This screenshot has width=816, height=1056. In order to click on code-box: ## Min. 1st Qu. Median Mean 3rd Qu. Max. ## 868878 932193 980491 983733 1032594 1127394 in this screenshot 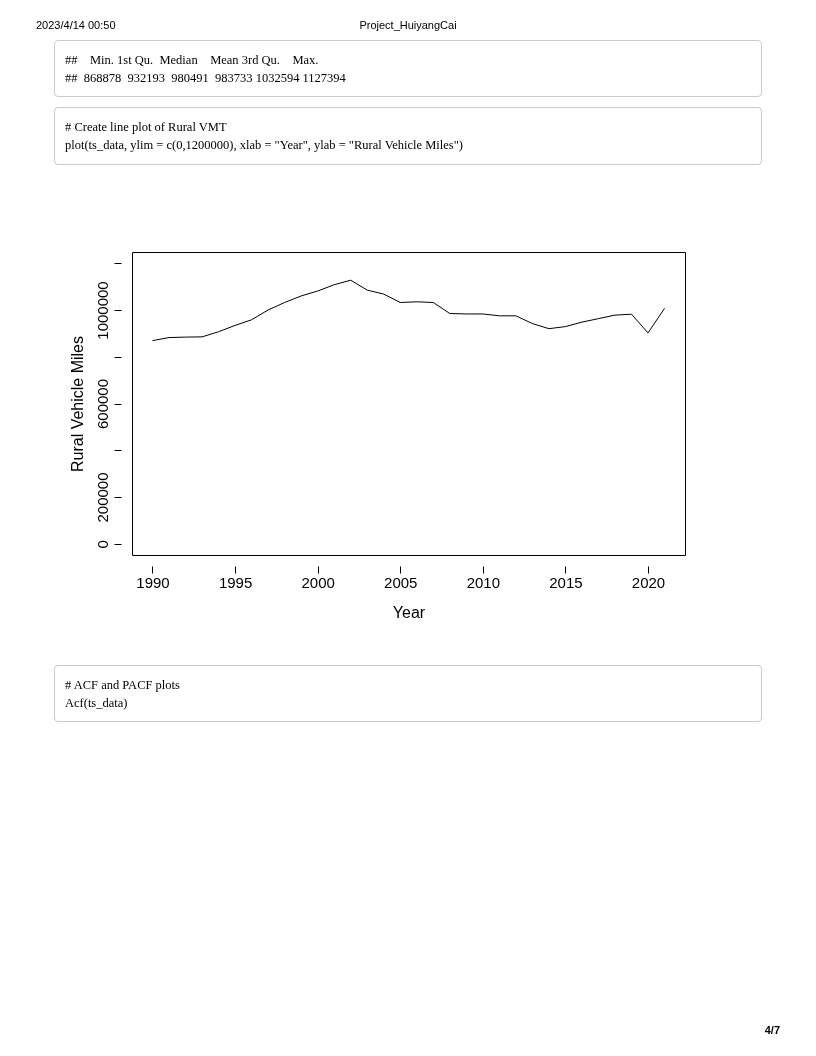, I will do `click(408, 68)`.